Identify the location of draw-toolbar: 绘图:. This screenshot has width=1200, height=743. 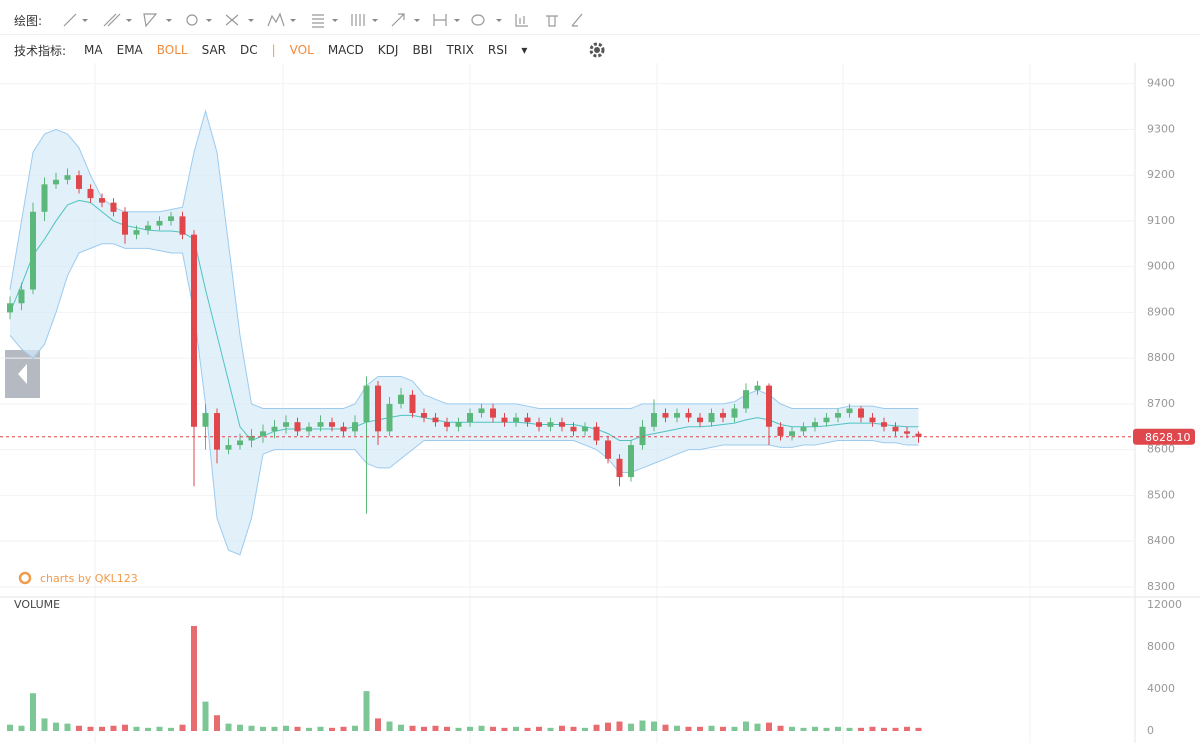
(600, 20).